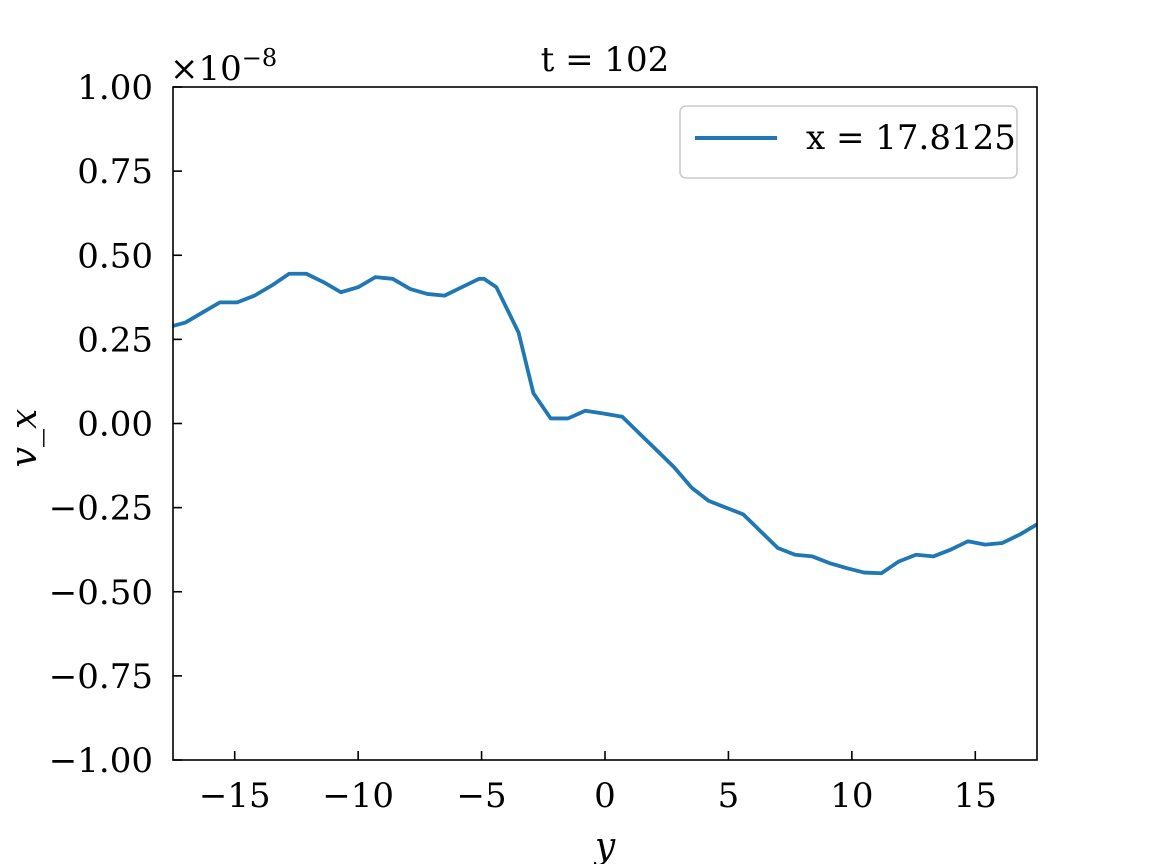 The width and height of the screenshot is (1152, 864). I want to click on legend: x = 17.8125, so click(848, 142).